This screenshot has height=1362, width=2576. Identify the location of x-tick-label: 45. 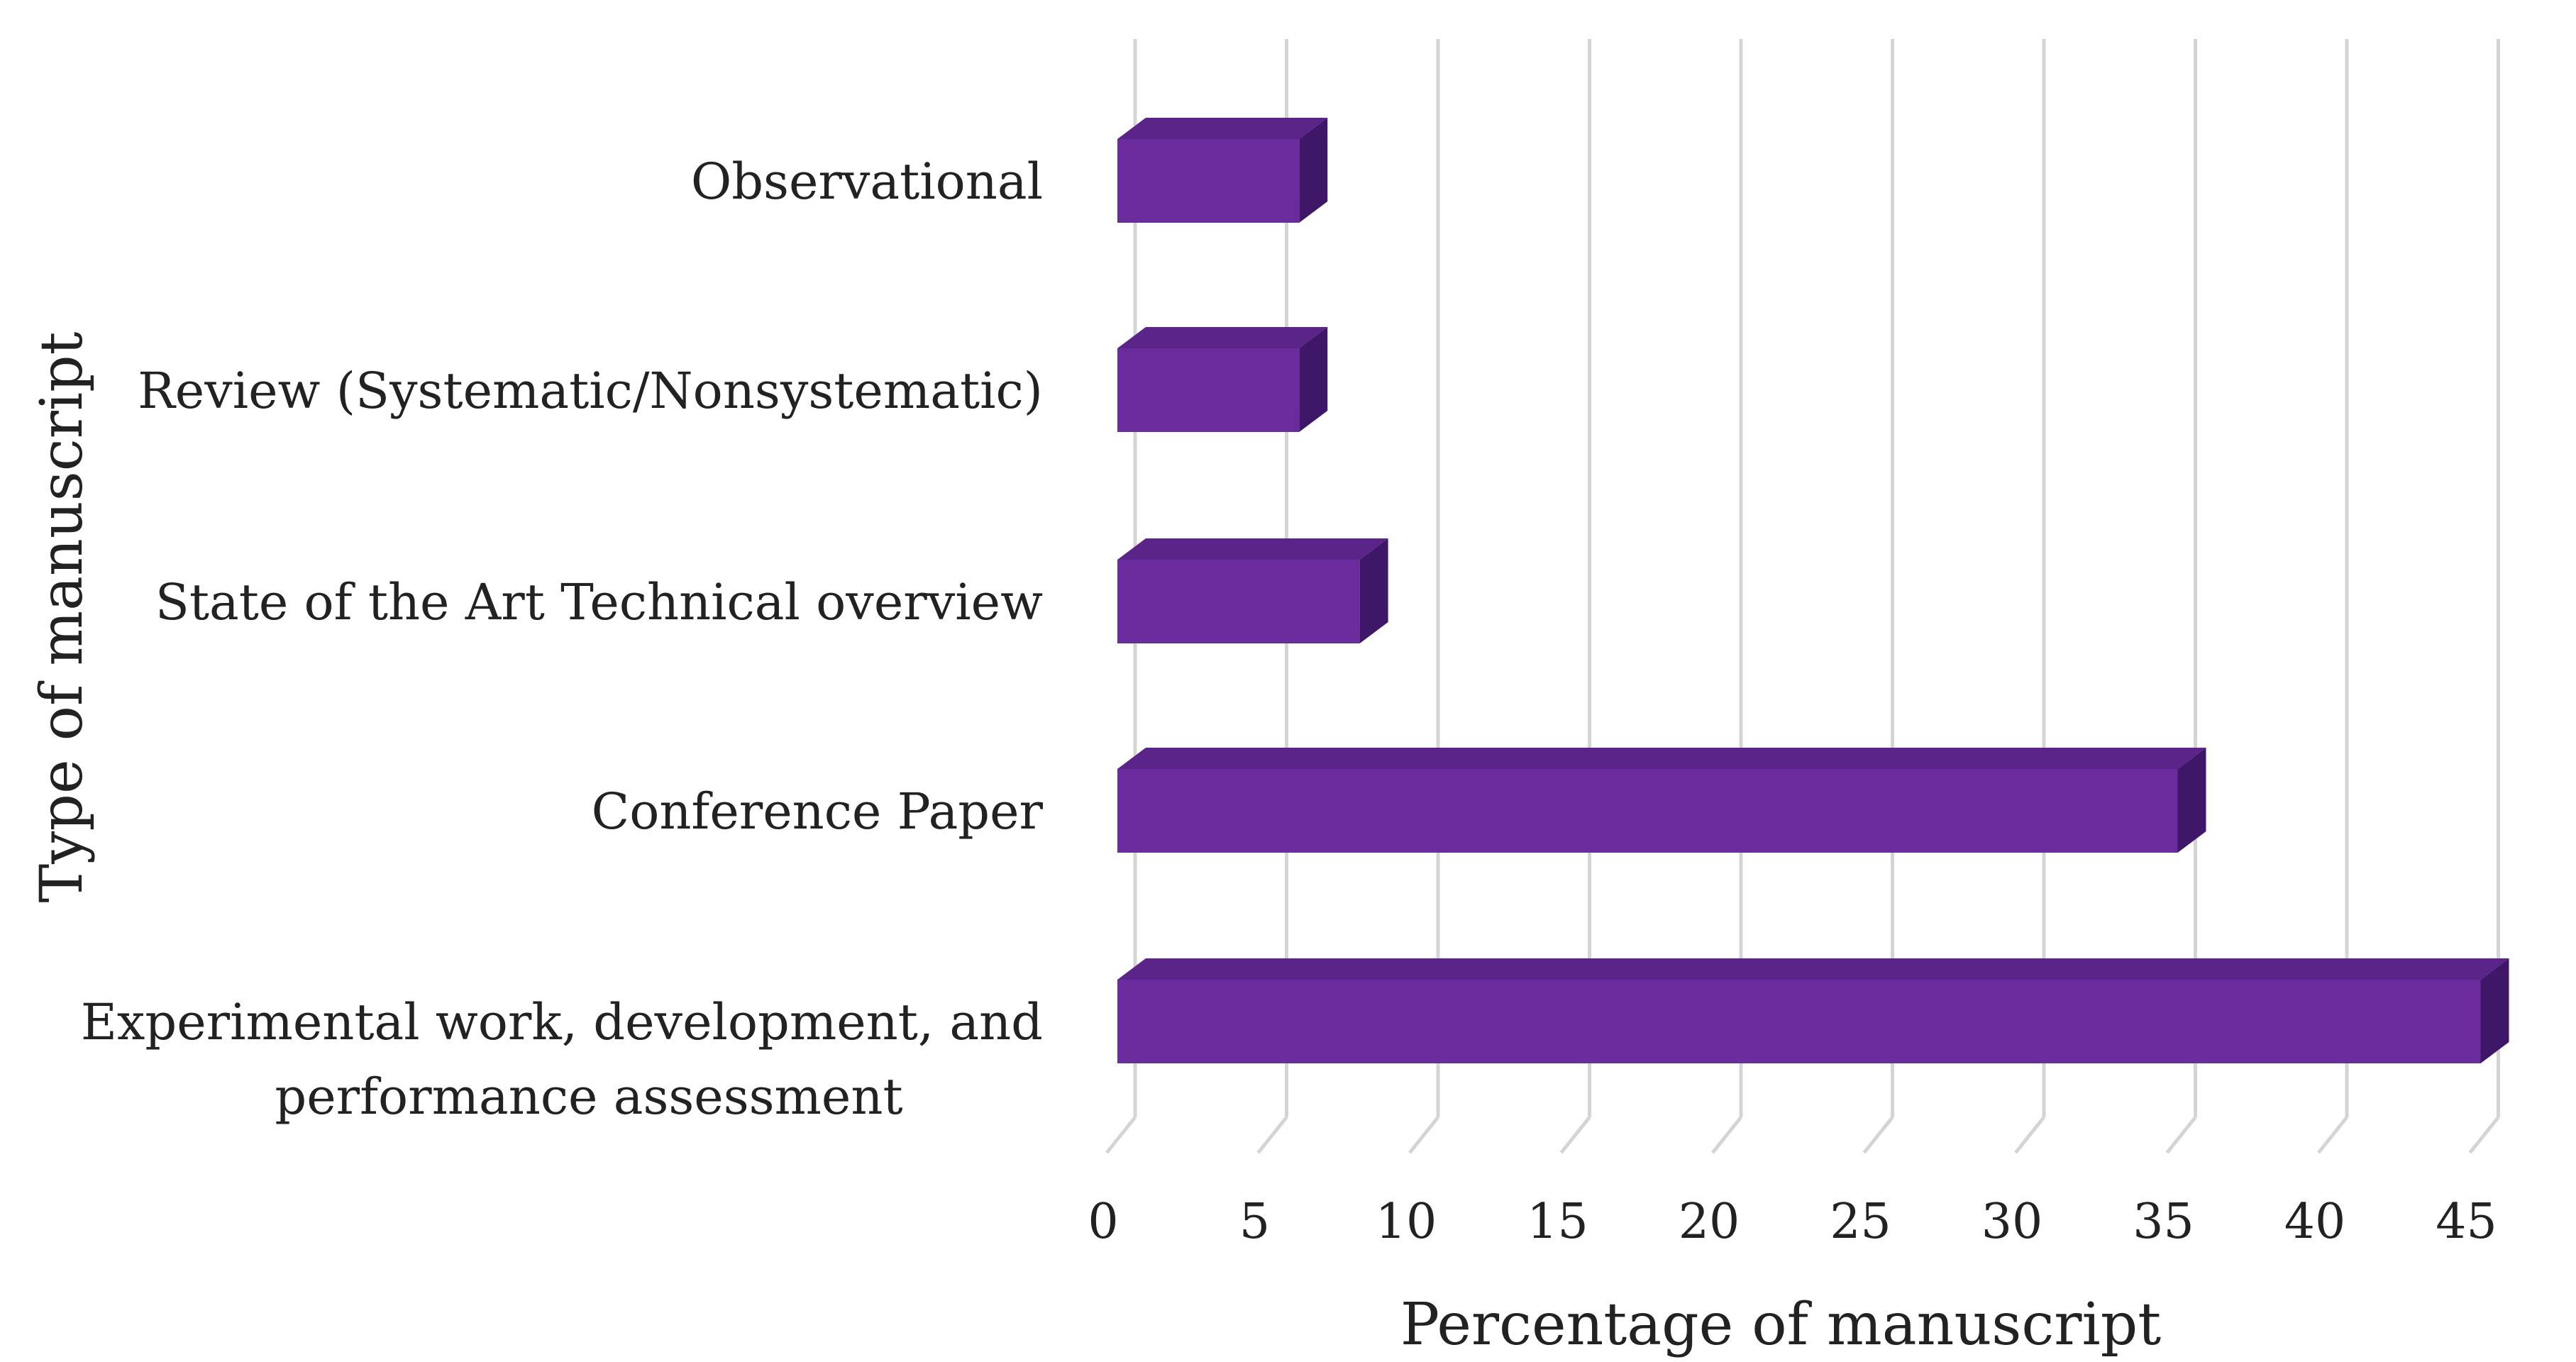
(2466, 1222).